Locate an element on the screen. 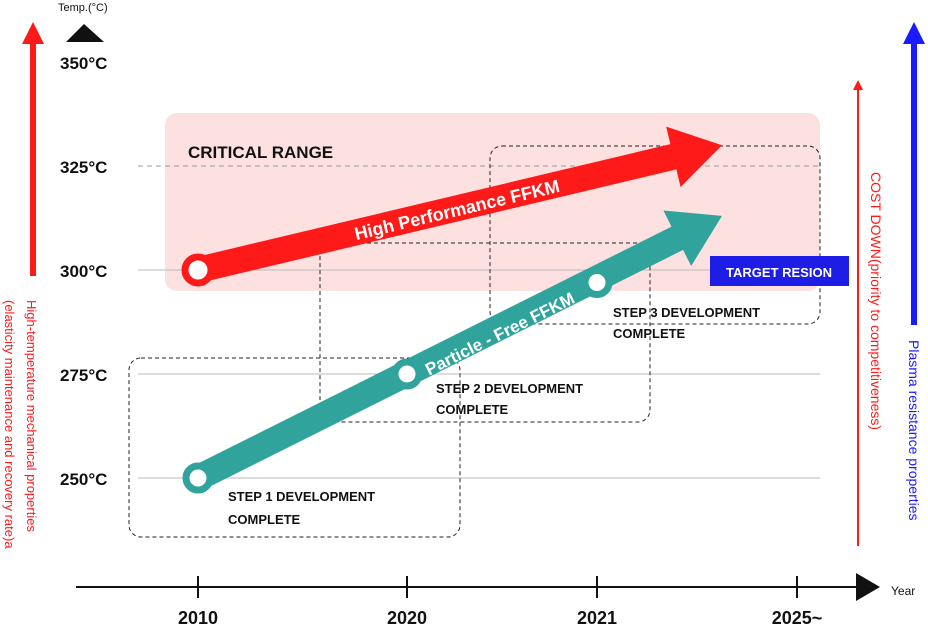  plasma-arrow-up-icon is located at coordinates (914, 33).